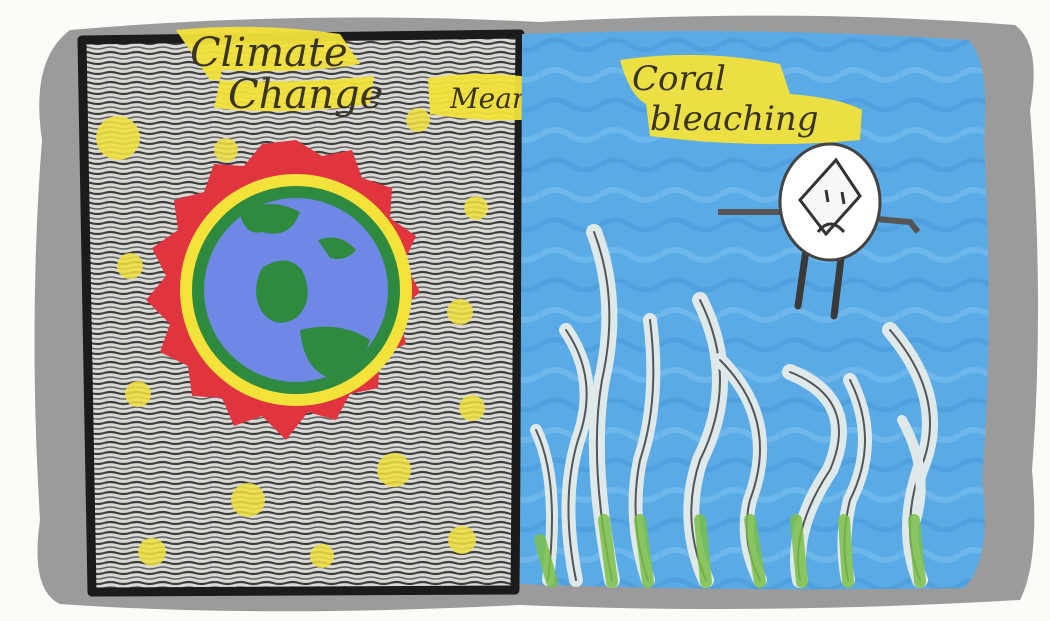  What do you see at coordinates (819, 231) in the screenshot?
I see `sad-coral-character-icon` at bounding box center [819, 231].